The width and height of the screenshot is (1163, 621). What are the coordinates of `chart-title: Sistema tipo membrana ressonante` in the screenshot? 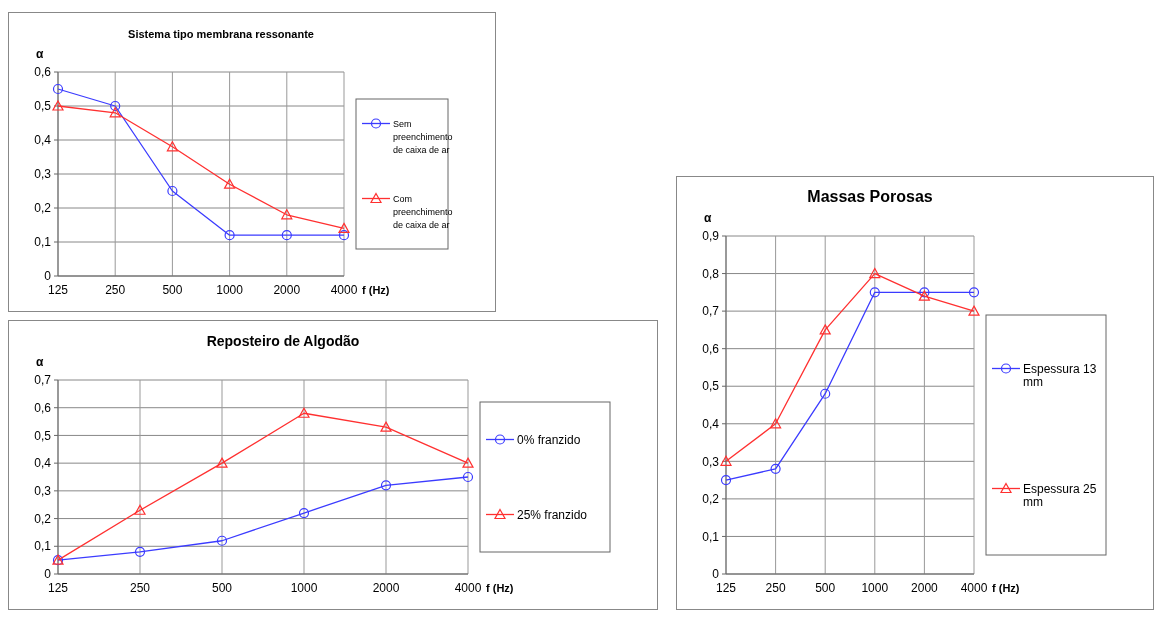 It's located at (221, 34).